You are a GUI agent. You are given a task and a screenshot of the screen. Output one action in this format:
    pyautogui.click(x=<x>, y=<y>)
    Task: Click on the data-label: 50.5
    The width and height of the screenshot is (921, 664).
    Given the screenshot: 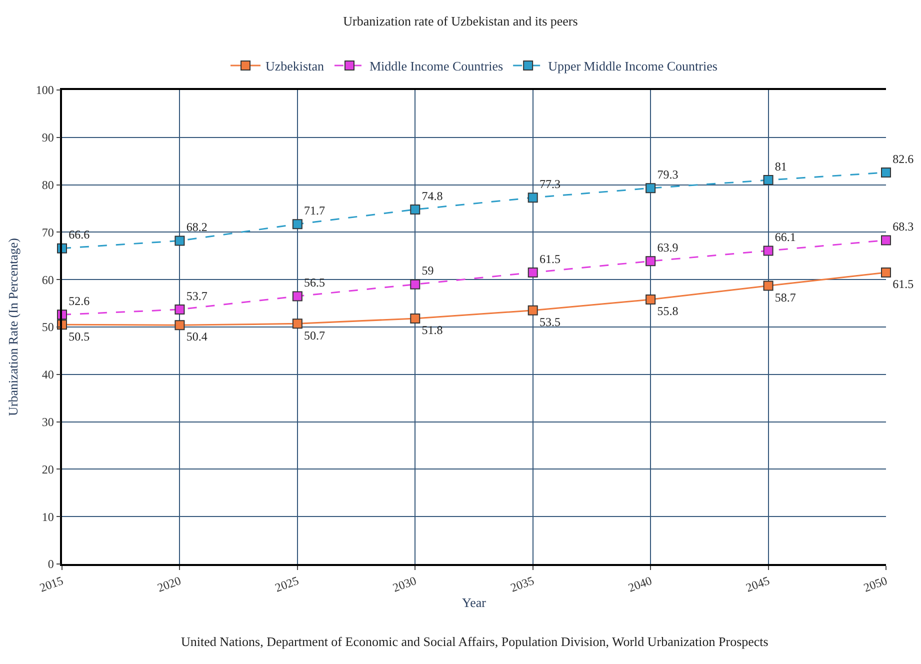 What is the action you would take?
    pyautogui.click(x=79, y=336)
    